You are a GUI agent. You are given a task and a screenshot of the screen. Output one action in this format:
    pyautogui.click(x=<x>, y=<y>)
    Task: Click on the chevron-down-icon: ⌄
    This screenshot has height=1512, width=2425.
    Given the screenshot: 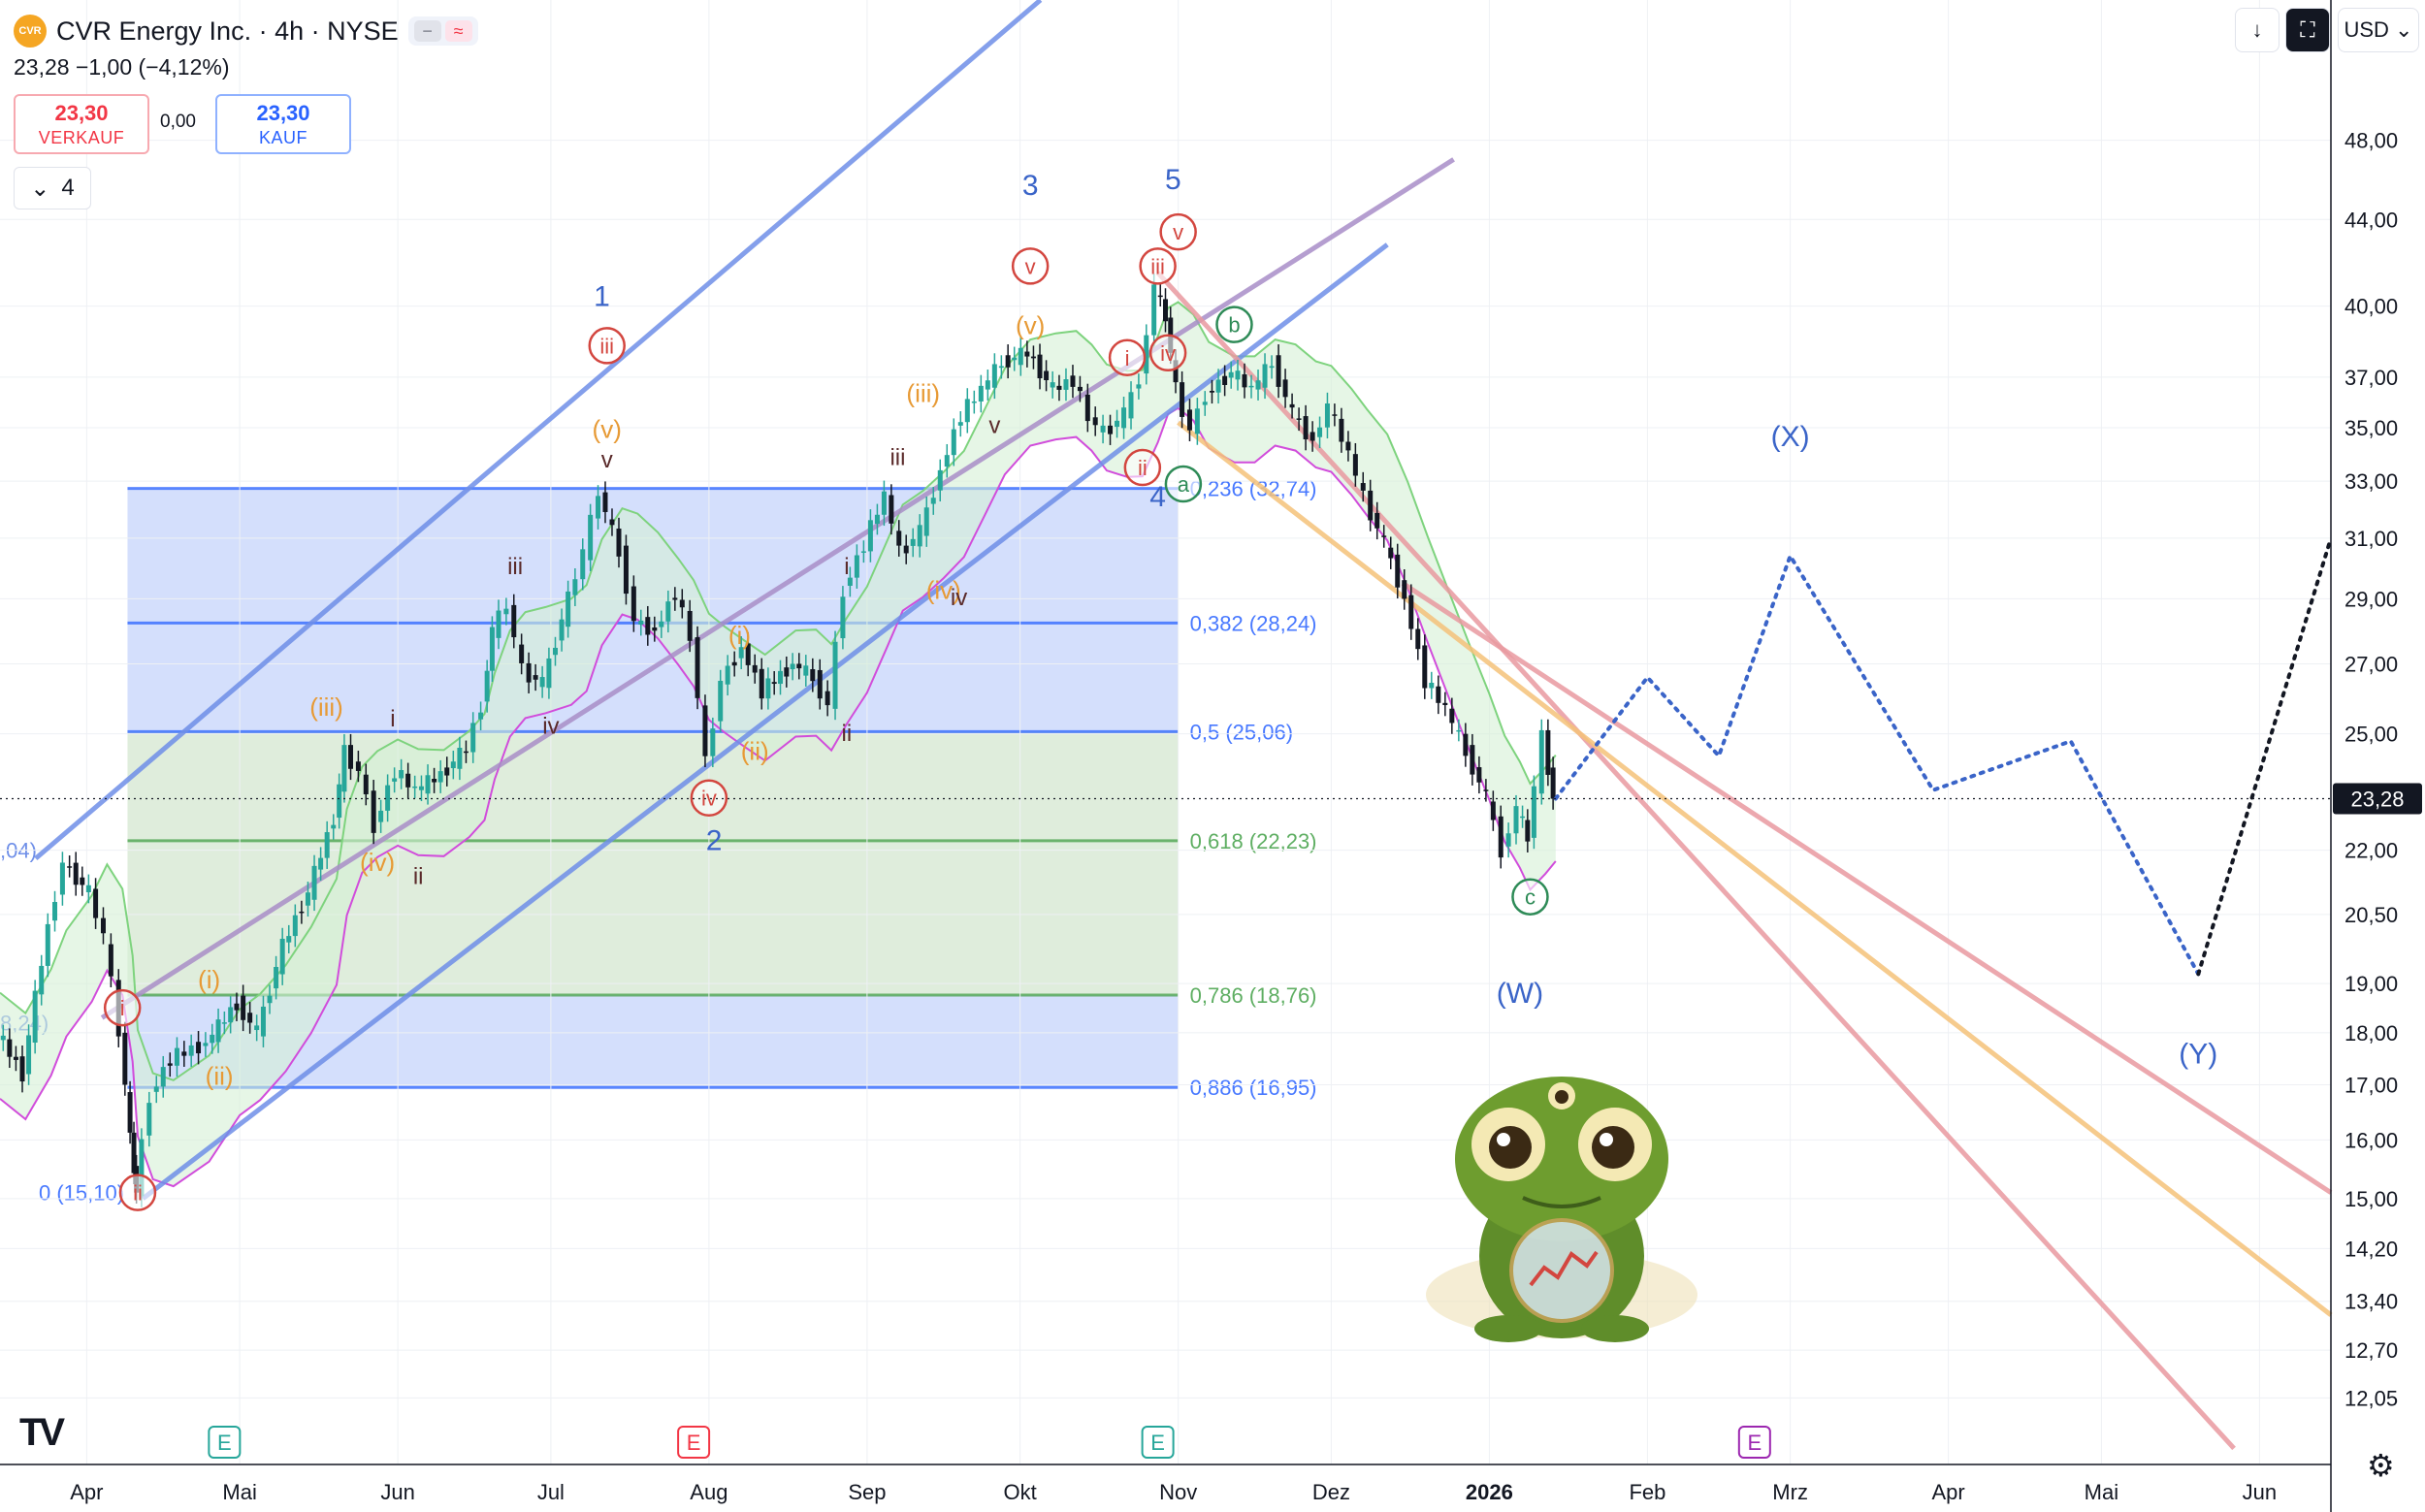 What is the action you would take?
    pyautogui.click(x=40, y=188)
    